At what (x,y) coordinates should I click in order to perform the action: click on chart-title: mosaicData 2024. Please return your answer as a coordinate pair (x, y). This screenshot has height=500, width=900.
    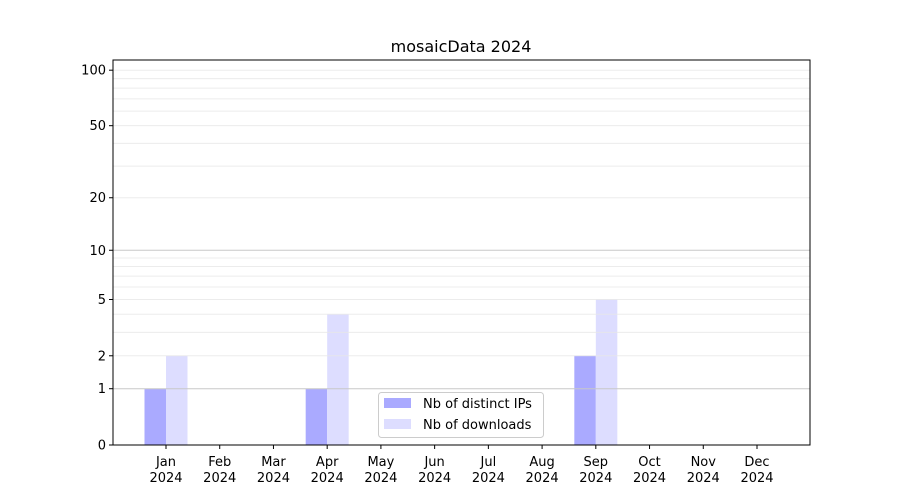
    Looking at the image, I should click on (461, 46).